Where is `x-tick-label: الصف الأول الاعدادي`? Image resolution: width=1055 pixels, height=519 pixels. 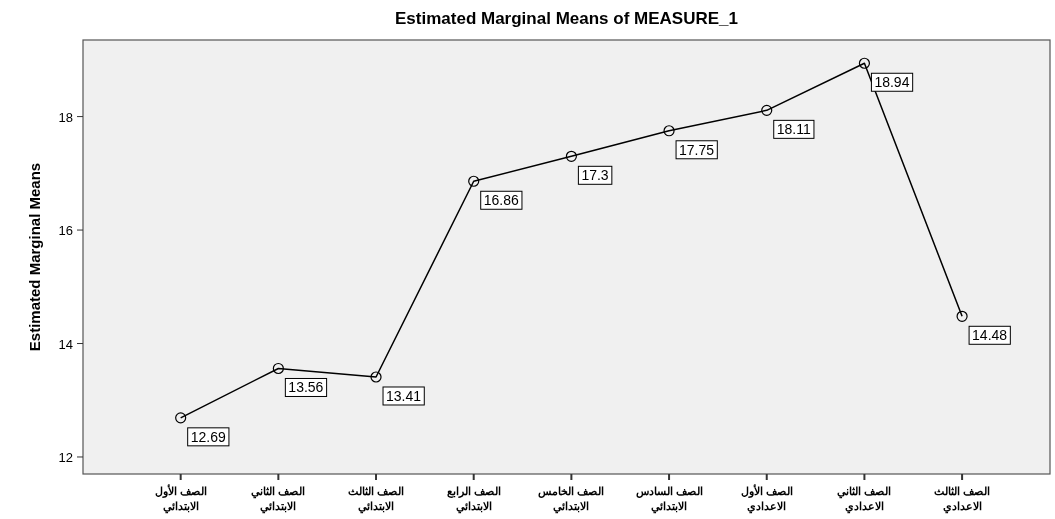
x-tick-label: الصف الأول الاعدادي is located at coordinates (766, 499).